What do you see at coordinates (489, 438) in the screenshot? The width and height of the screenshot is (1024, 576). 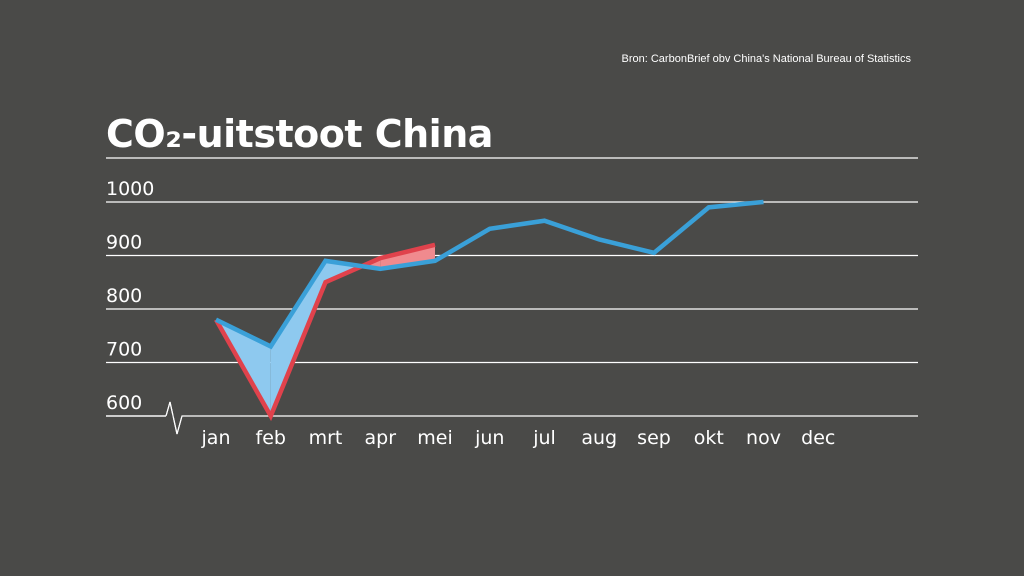 I see `x-tick-jun: jun` at bounding box center [489, 438].